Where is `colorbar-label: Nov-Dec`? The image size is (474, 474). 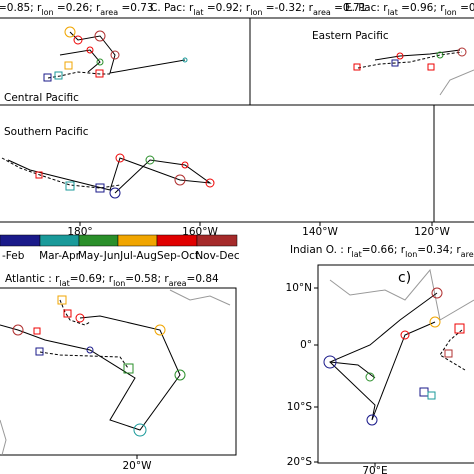
colorbar-label: Nov-Dec is located at coordinates (217, 256).